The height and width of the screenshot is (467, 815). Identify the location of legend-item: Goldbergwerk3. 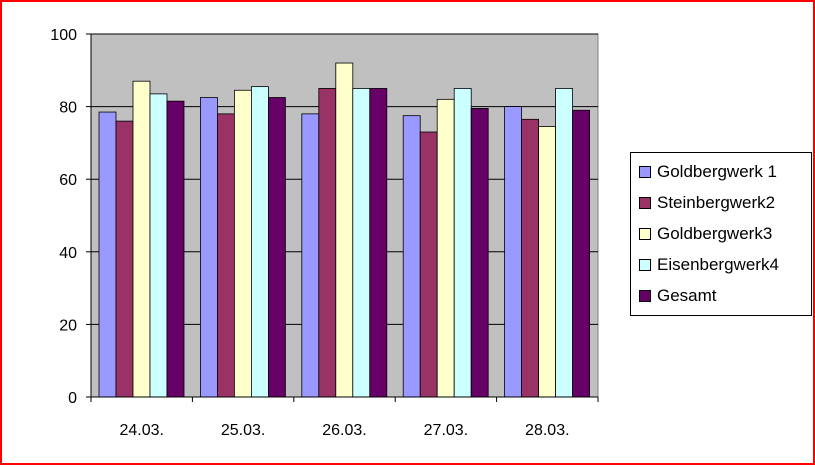
(725, 233).